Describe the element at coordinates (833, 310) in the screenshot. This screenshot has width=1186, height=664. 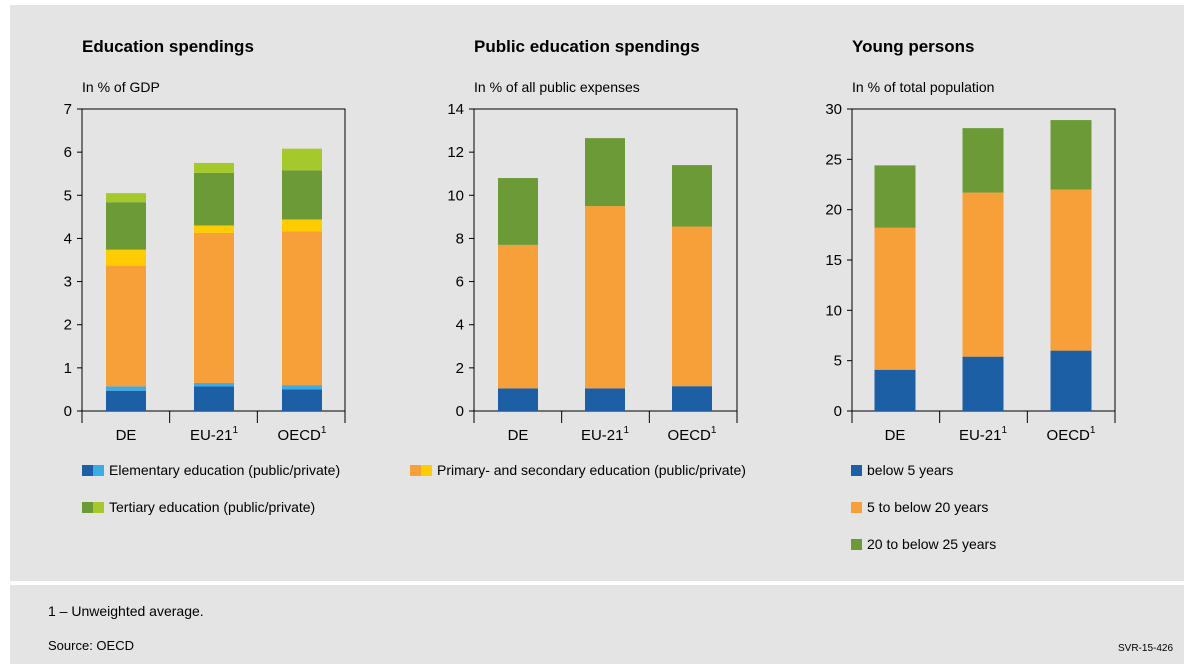
I see `chart3-ytick-label: 10` at that location.